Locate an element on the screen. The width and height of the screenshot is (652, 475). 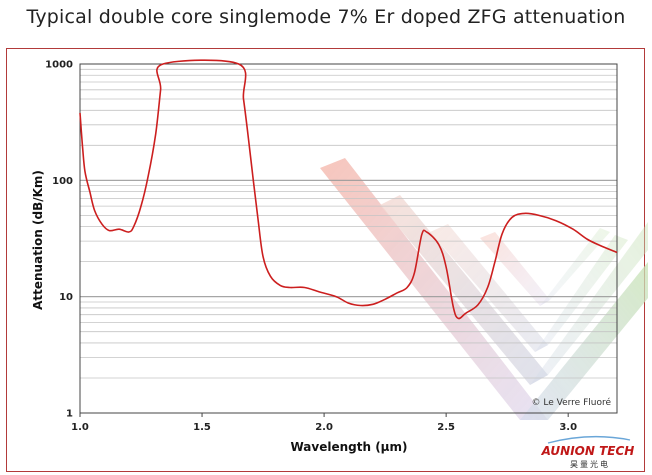
brand-logo: AUNION TECH 昊量光电 is located at coordinates (588, 452).